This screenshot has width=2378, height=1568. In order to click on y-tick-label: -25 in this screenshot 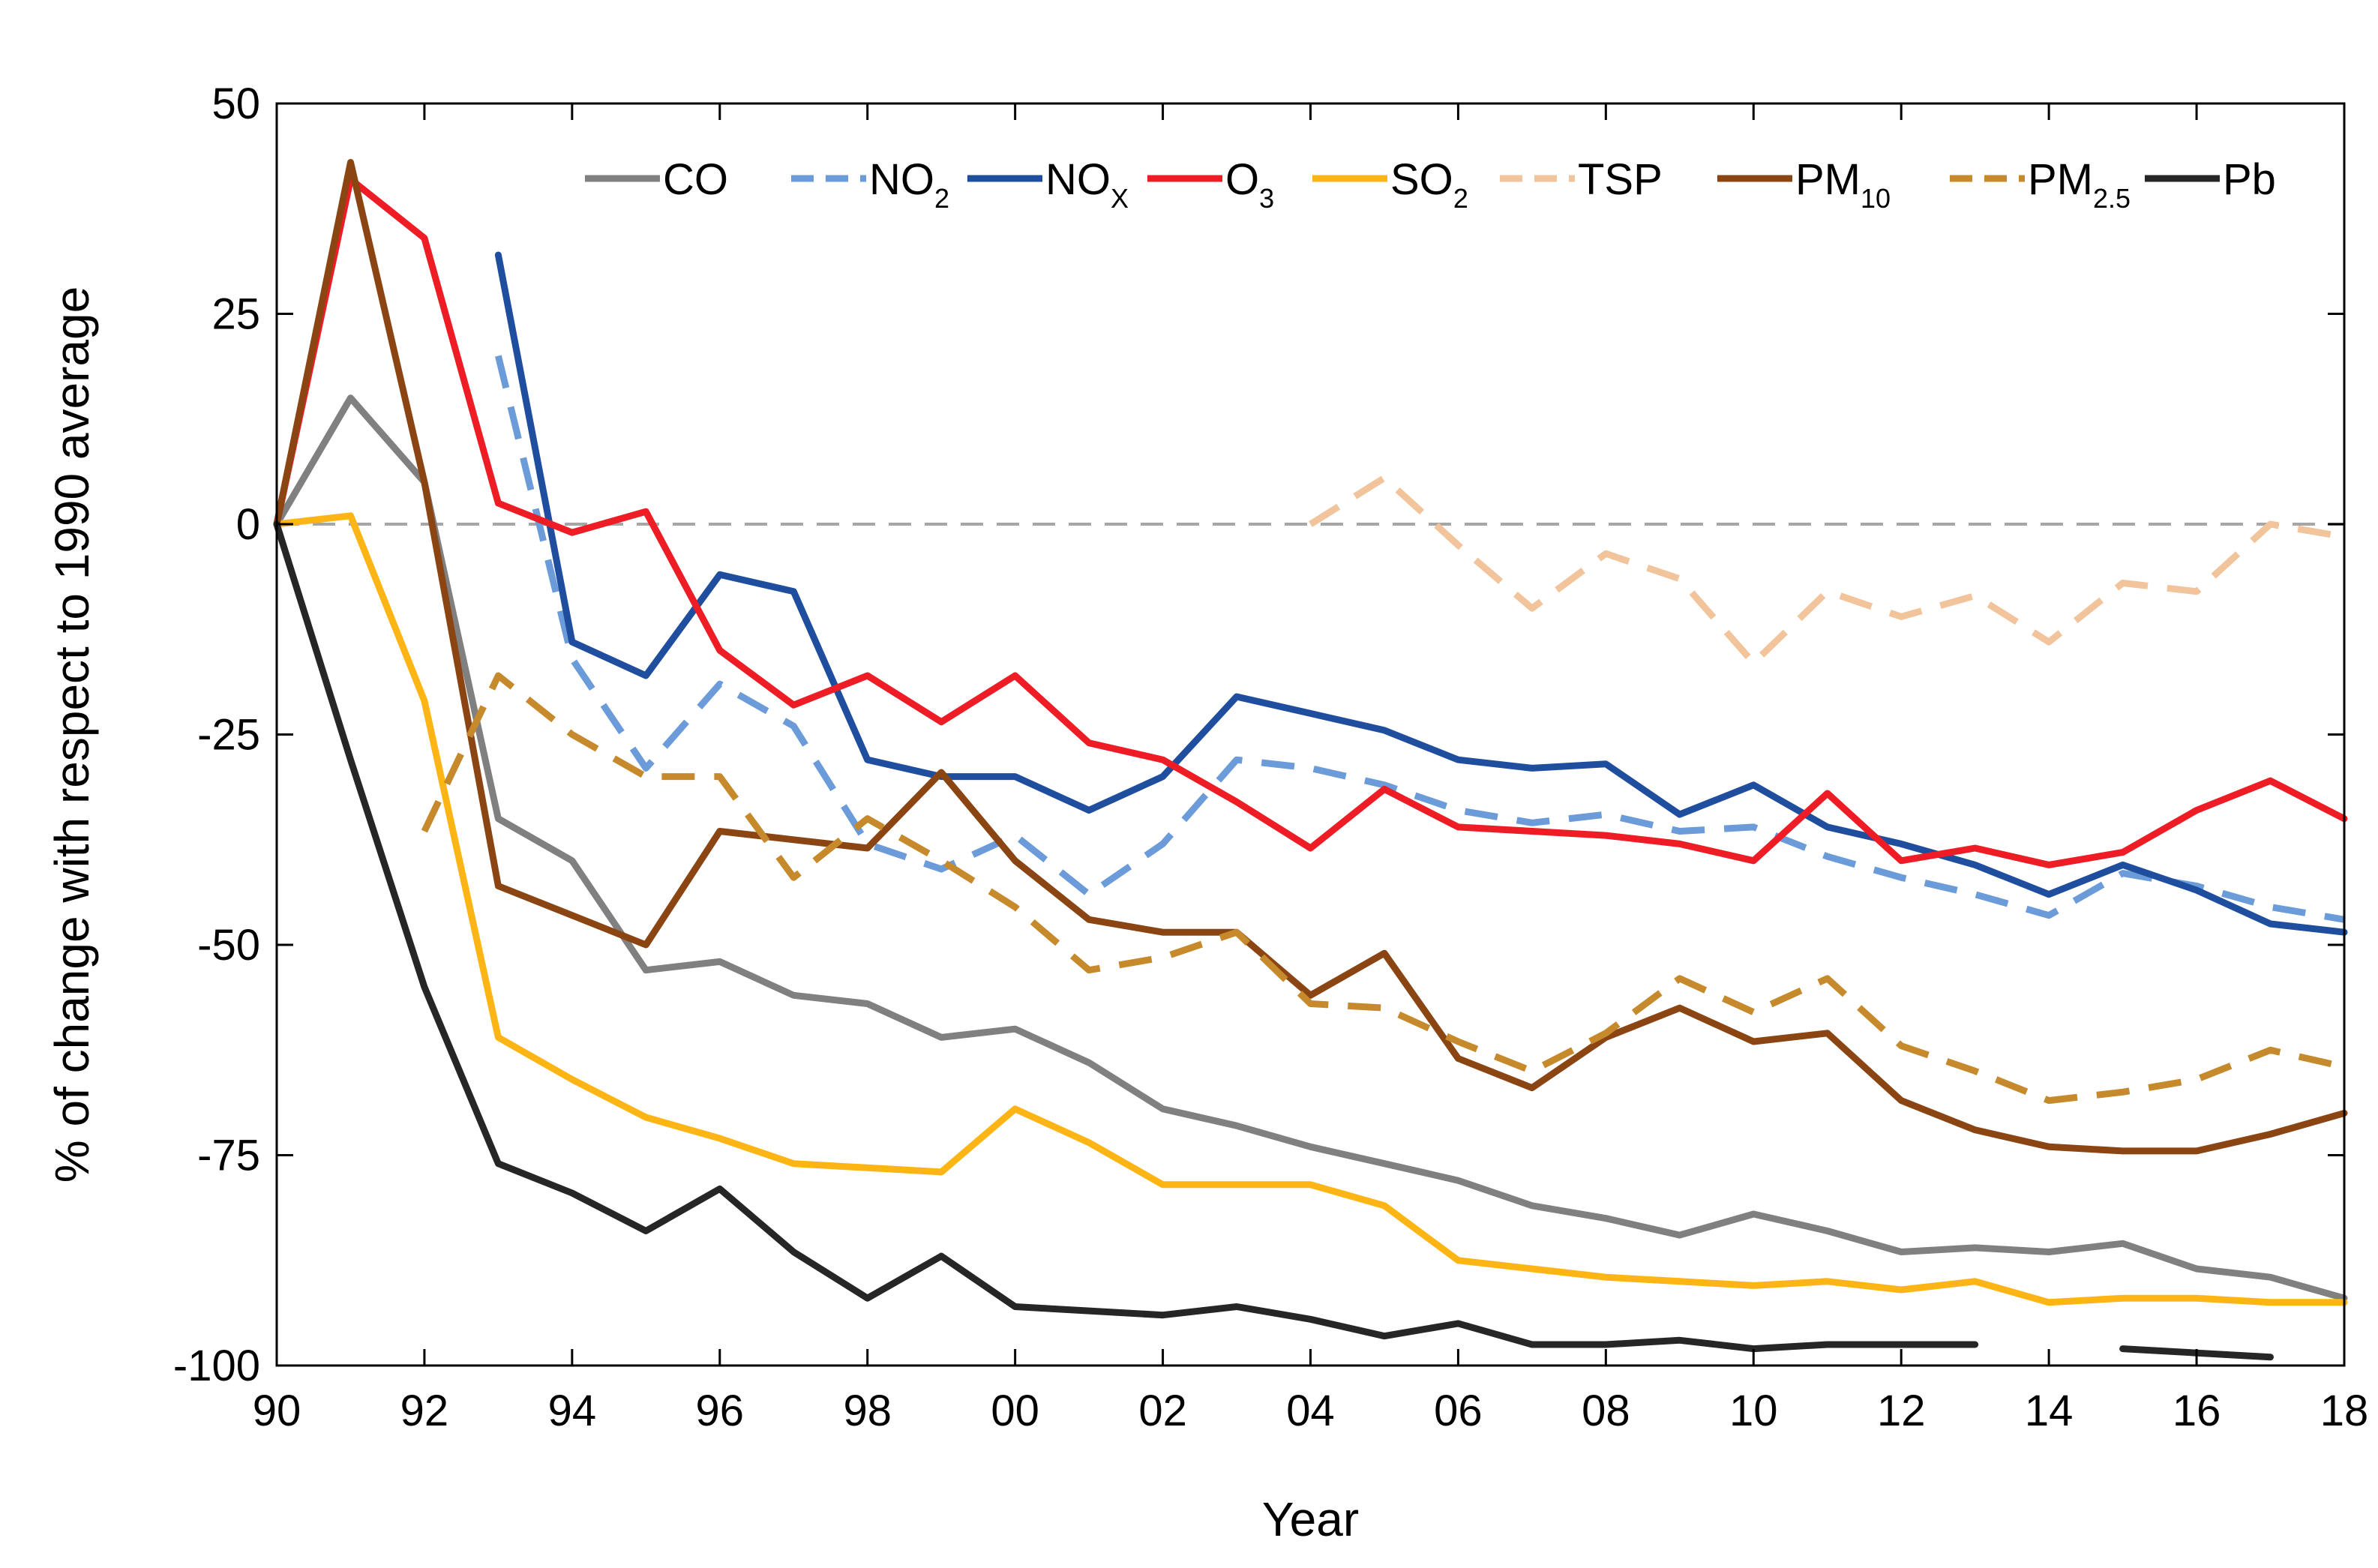, I will do `click(228, 735)`.